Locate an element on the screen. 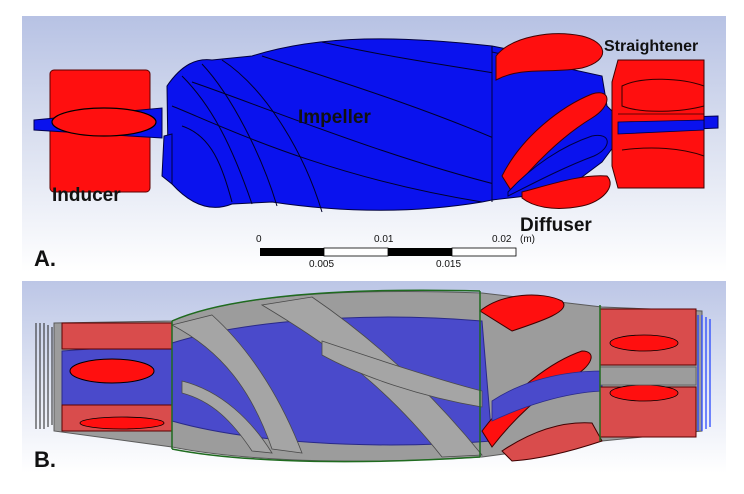 Image resolution: width=744 pixels, height=494 pixels. label-impeller: Impeller is located at coordinates (334, 117).